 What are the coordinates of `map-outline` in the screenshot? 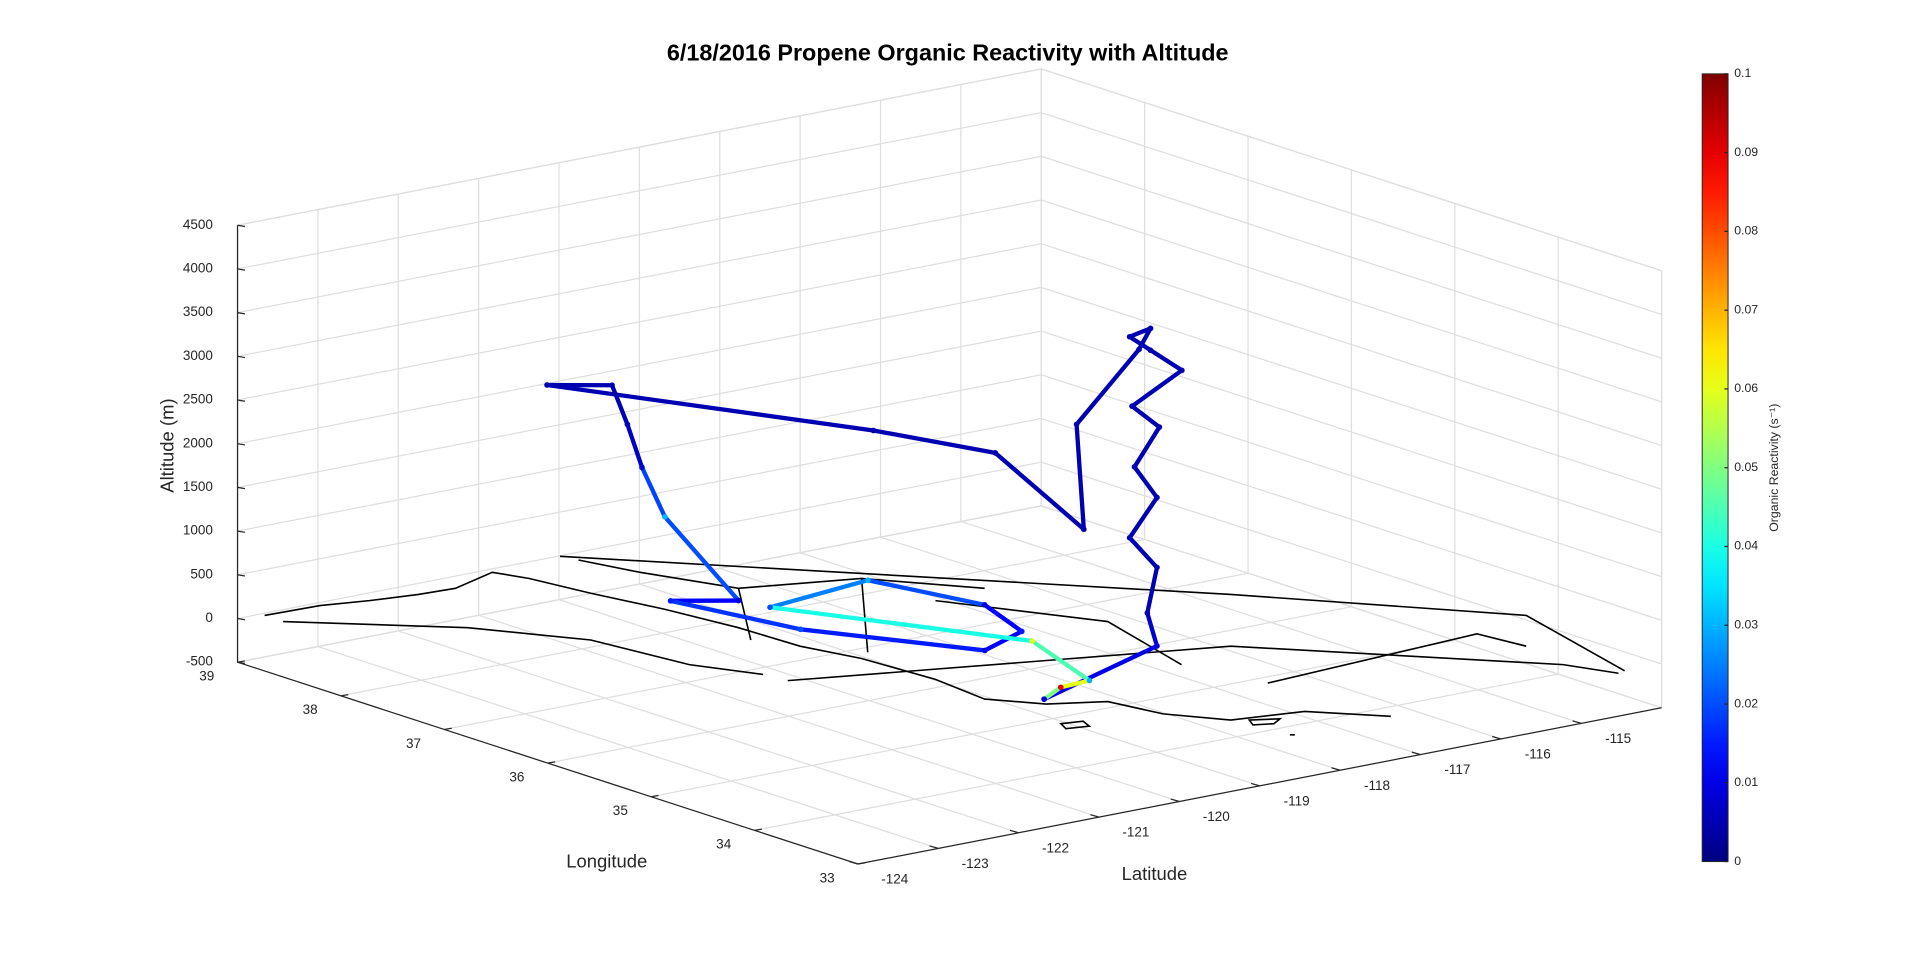 It's located at (945, 645).